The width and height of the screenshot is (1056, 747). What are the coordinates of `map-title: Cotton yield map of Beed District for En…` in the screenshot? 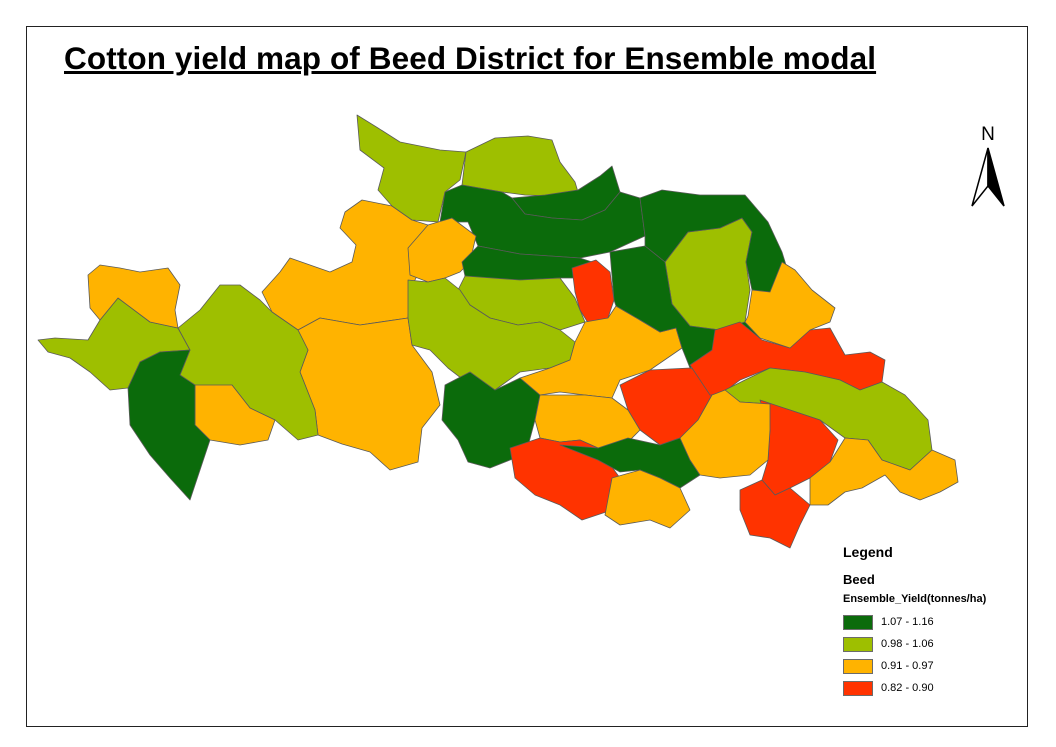 It's located at (470, 58).